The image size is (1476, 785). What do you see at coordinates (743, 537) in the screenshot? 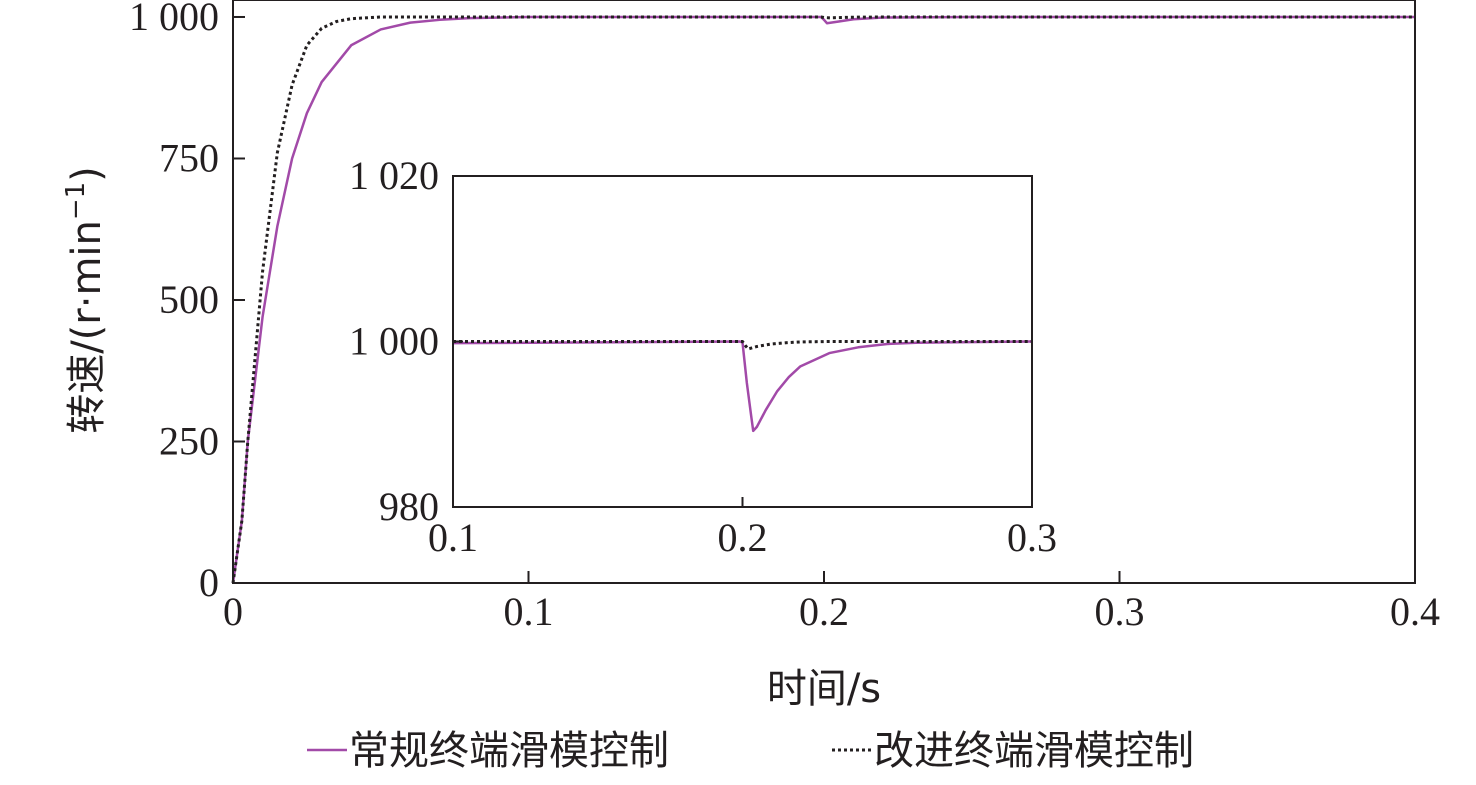
I see `inset-x-tick-label: 0.2` at bounding box center [743, 537].